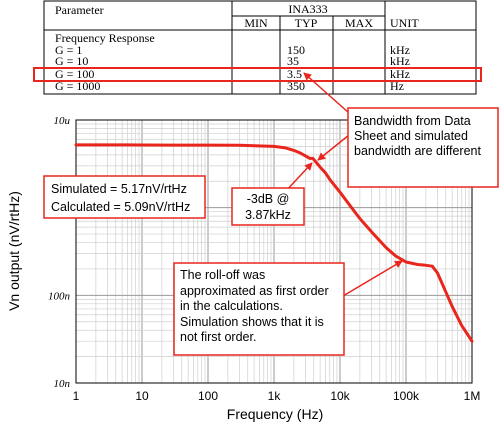 This screenshot has width=500, height=426. I want to click on x-tick-label: 1M, so click(472, 396).